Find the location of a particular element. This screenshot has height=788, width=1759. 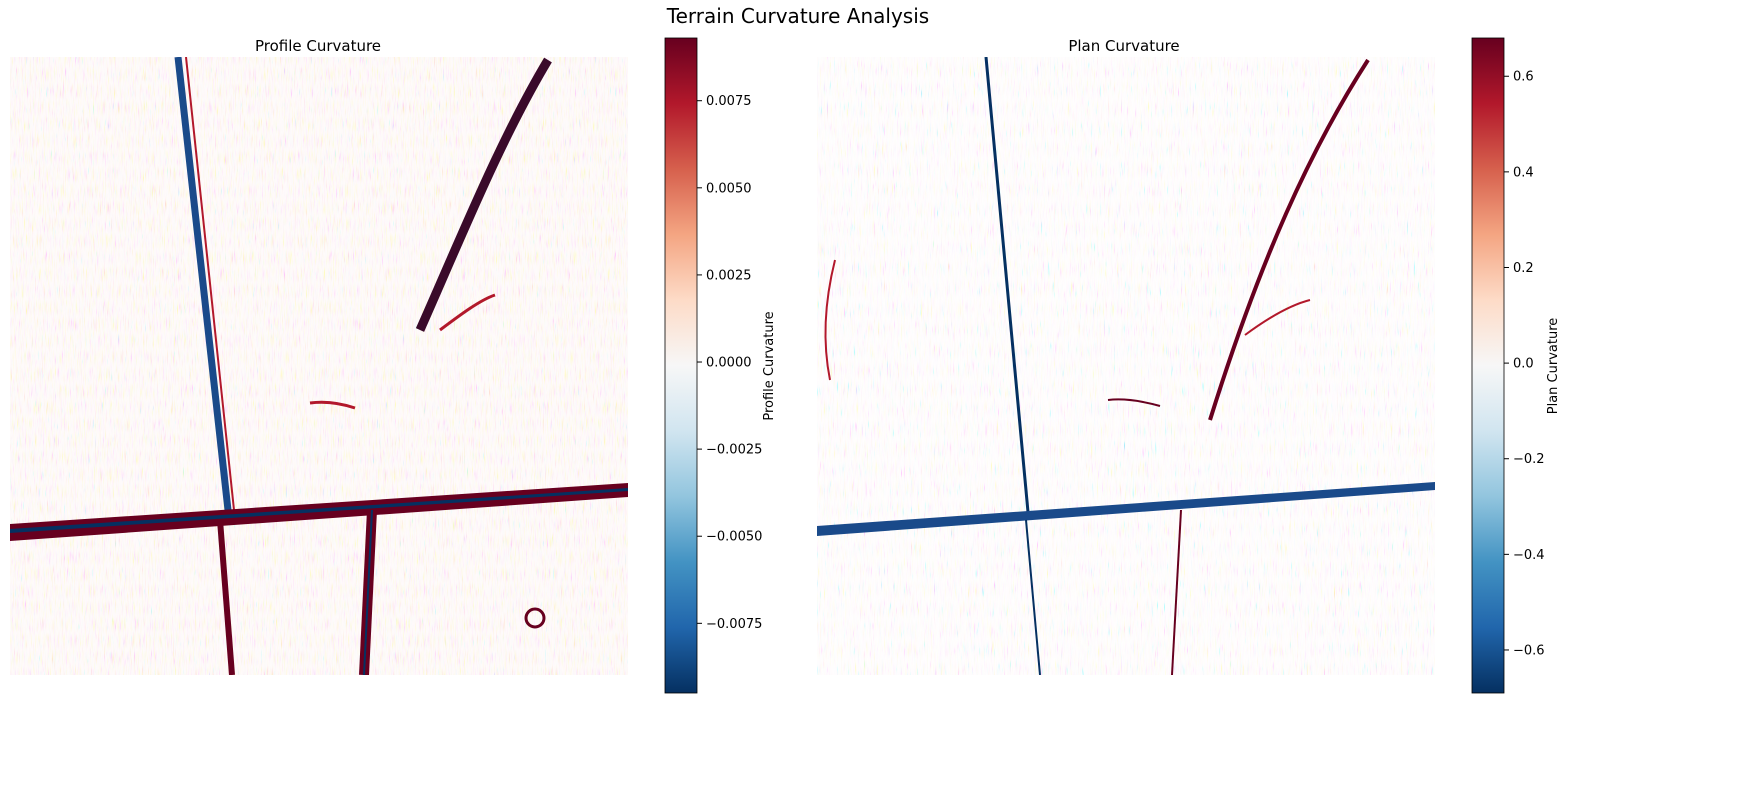

colorbar-label-profile: Profile Curvature is located at coordinates (769, 365).